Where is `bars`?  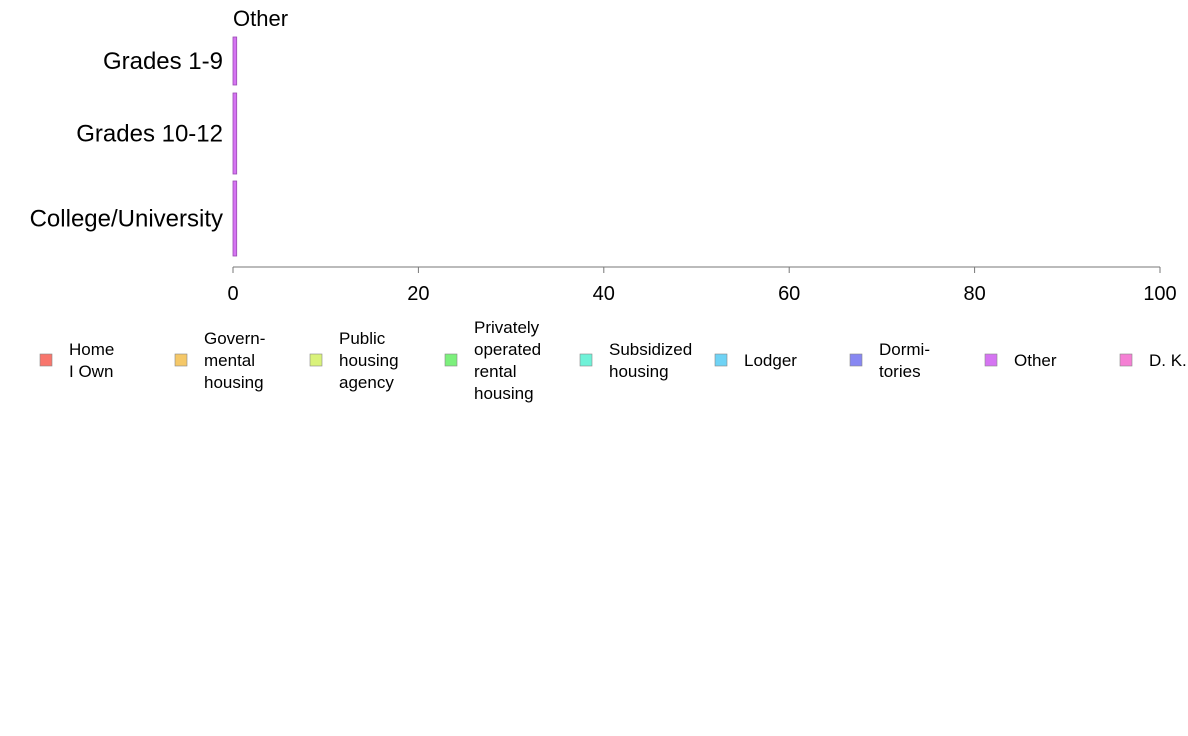
bars is located at coordinates (235, 146).